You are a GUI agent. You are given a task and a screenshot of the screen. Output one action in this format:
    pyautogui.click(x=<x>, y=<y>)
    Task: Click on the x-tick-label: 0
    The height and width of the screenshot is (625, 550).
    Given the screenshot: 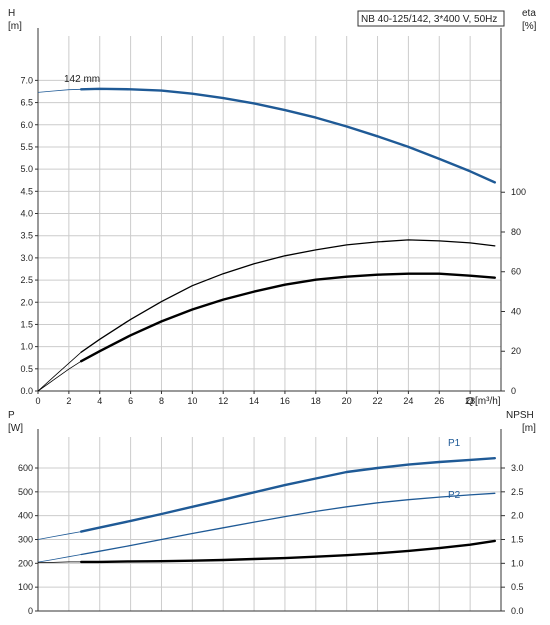 What is the action you would take?
    pyautogui.click(x=37, y=401)
    